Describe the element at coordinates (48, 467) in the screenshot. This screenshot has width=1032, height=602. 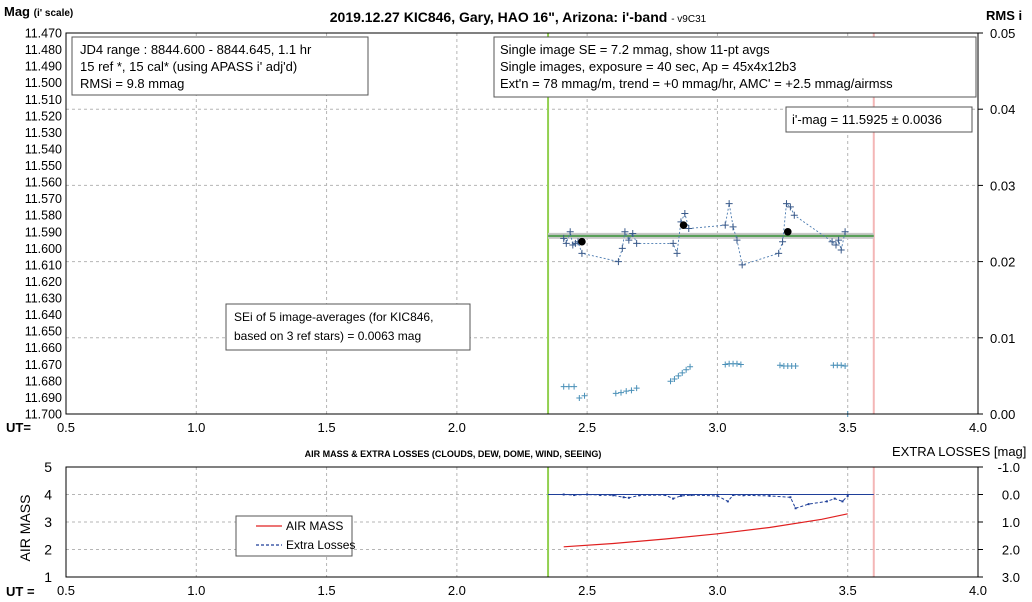
I see `bottom-y-tick-label: 5` at that location.